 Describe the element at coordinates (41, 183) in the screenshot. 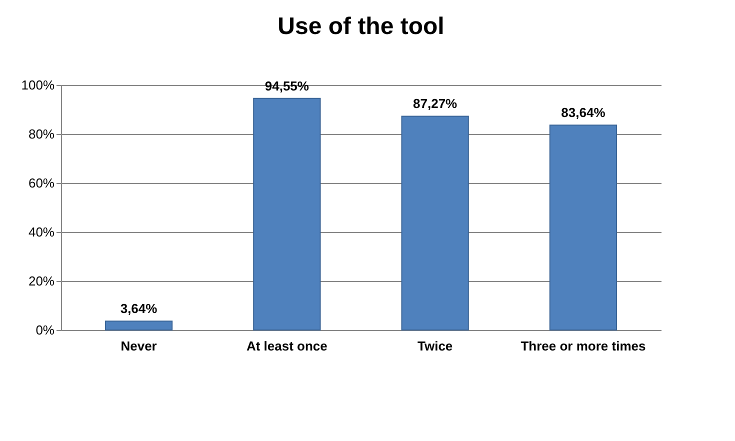

I see `y-tick-label: 60%` at that location.